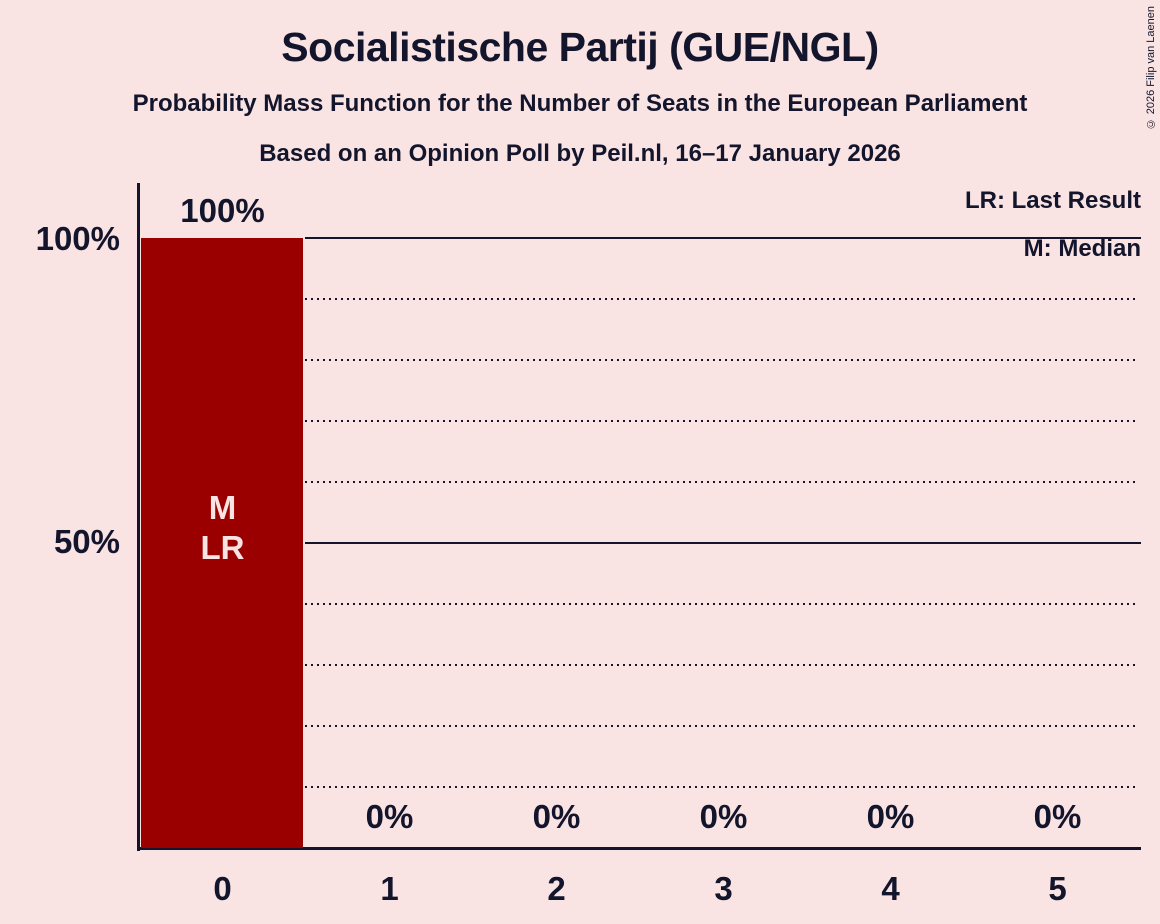 This screenshot has height=924, width=1160. What do you see at coordinates (723, 888) in the screenshot?
I see `x-axis-label-3: 3` at bounding box center [723, 888].